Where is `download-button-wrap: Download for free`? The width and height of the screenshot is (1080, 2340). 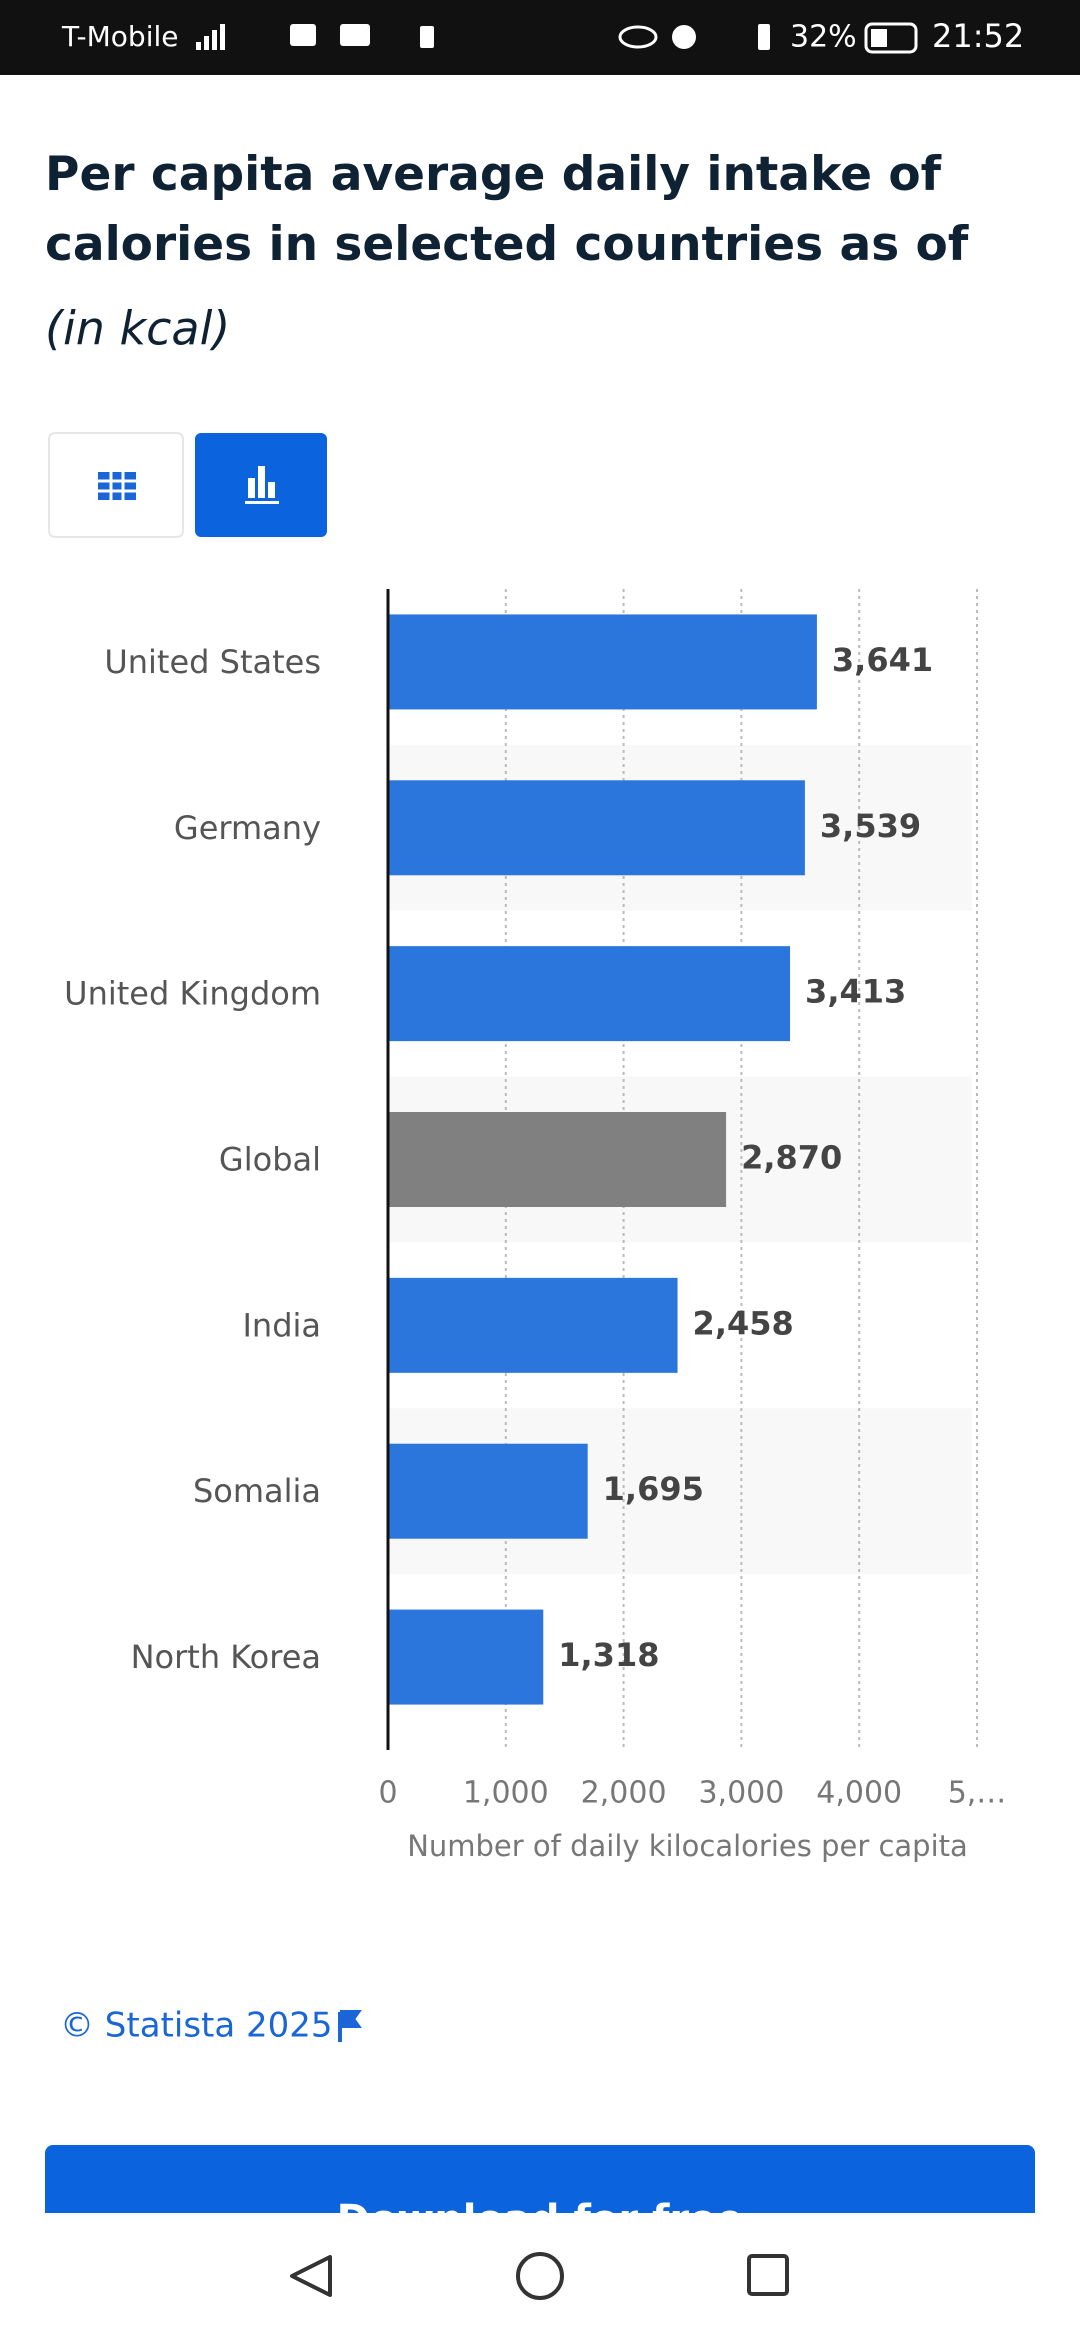
download-button-wrap: Download for free is located at coordinates (540, 2205).